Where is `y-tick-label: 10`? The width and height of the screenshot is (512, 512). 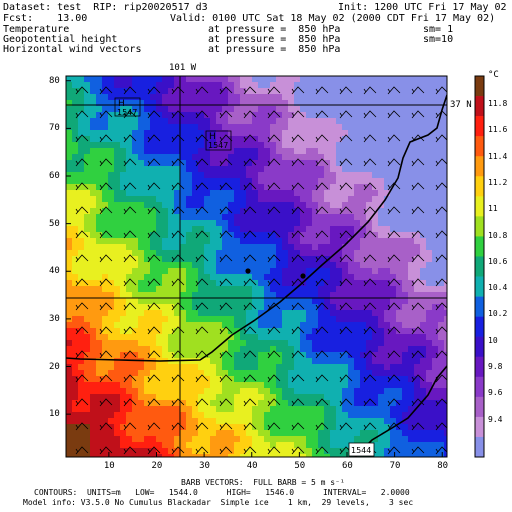 y-tick-label: 10 is located at coordinates (54, 414).